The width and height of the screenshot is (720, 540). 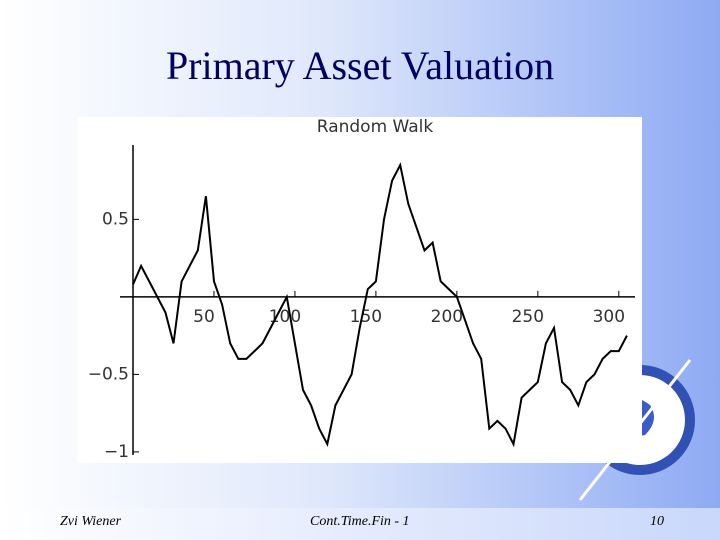 What do you see at coordinates (657, 521) in the screenshot?
I see `page-number: 10` at bounding box center [657, 521].